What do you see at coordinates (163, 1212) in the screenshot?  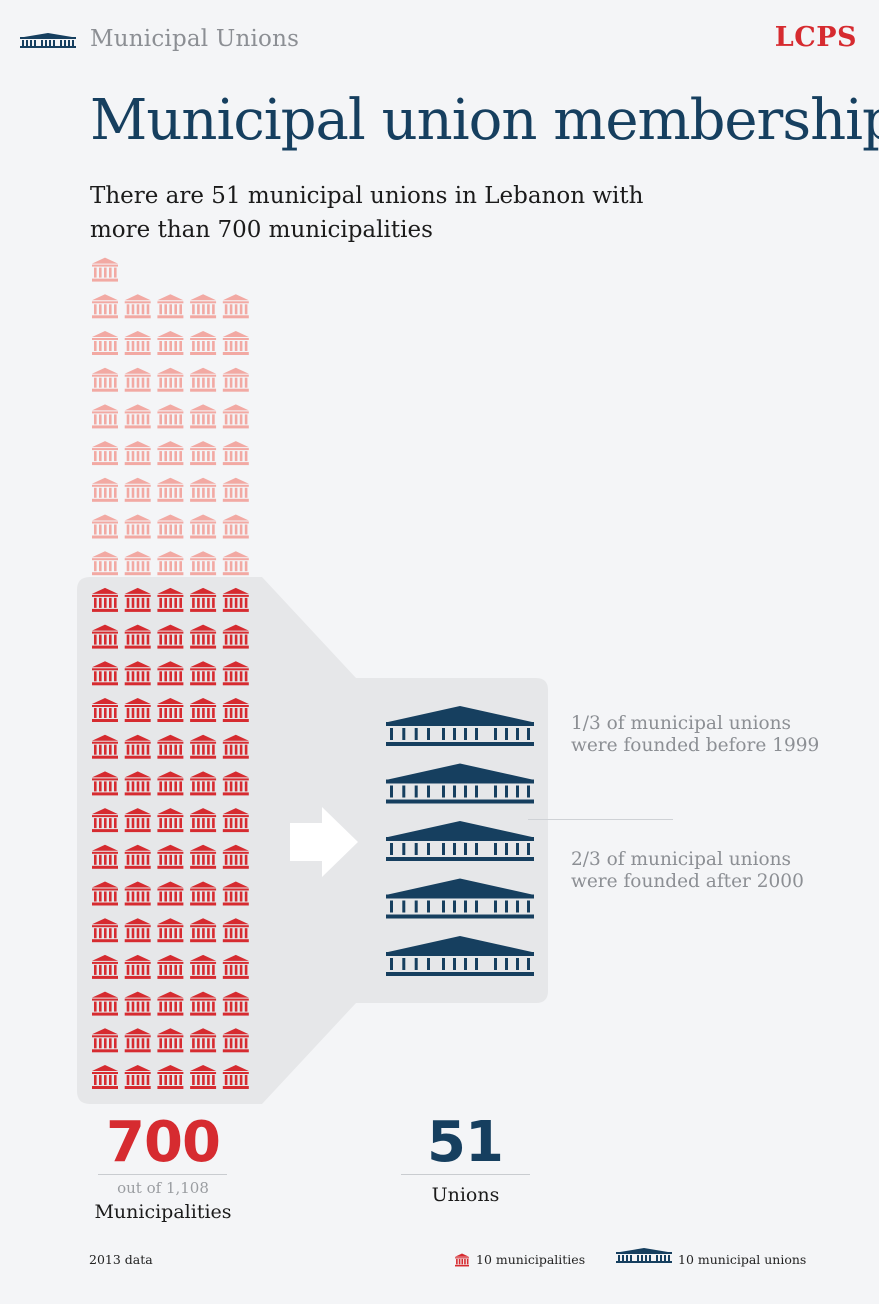 I see `municipalities-label: Municipalities` at bounding box center [163, 1212].